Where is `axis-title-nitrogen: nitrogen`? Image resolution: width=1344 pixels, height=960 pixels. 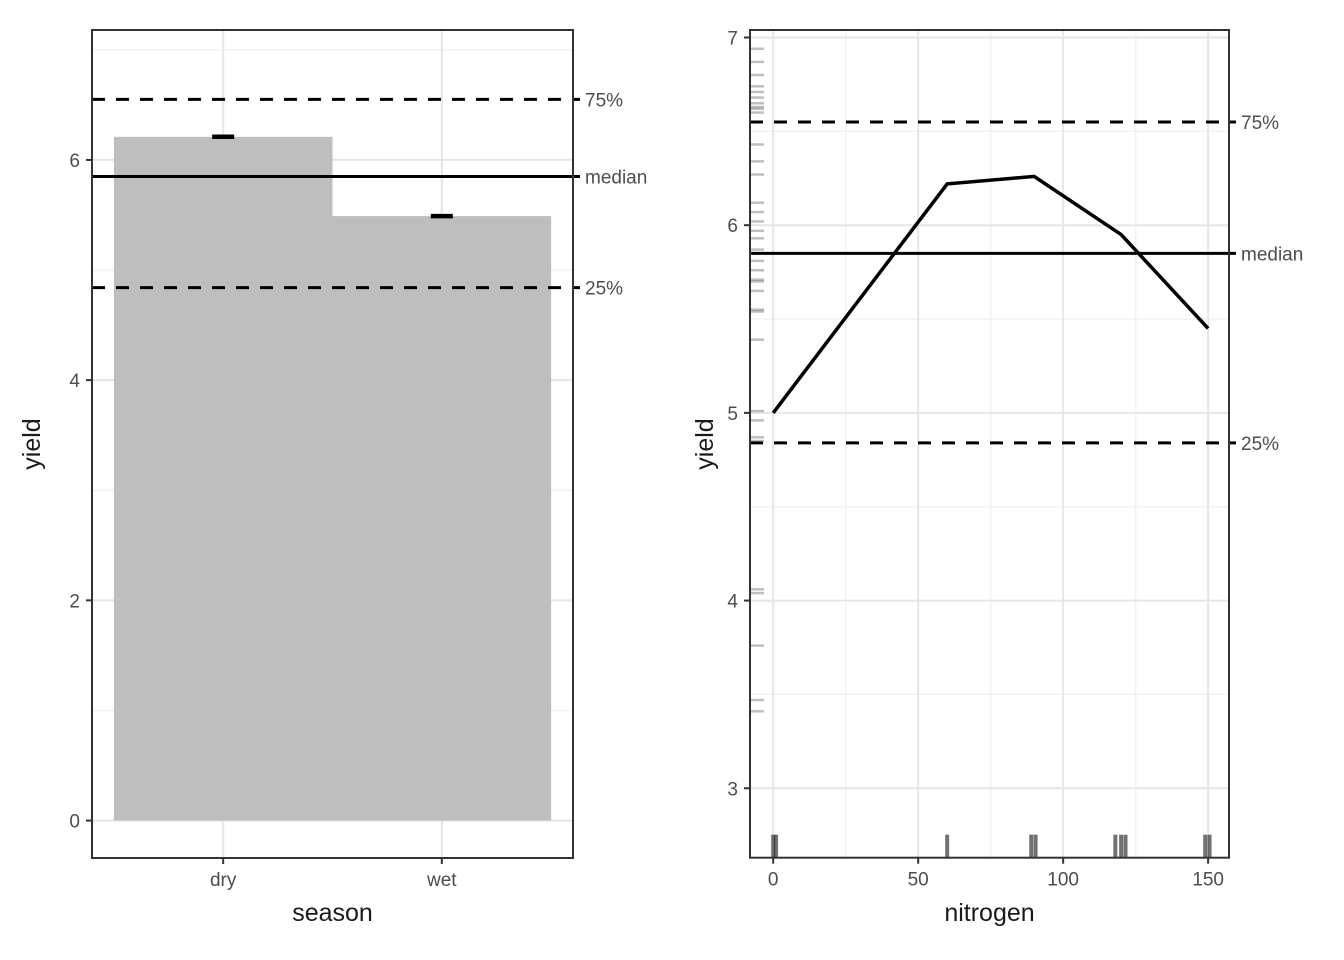
axis-title-nitrogen: nitrogen is located at coordinates (989, 913).